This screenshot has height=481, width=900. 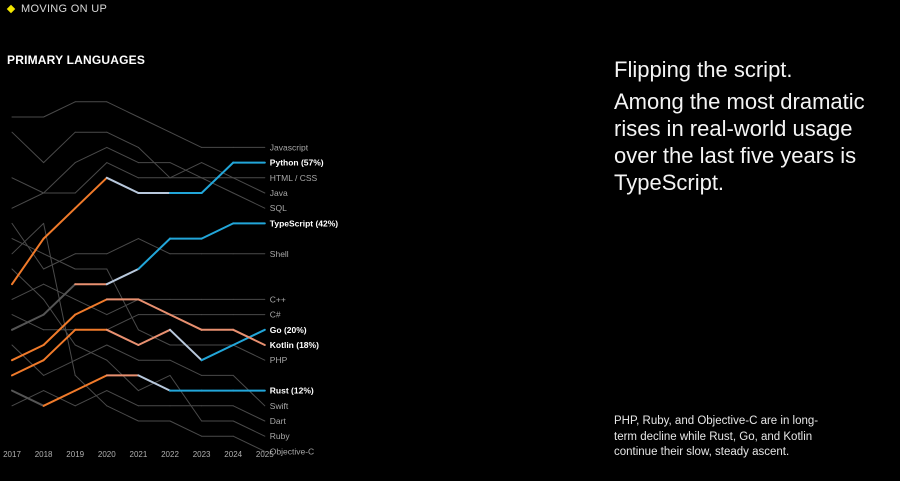 I want to click on segment-java-2020, so click(x=122, y=155).